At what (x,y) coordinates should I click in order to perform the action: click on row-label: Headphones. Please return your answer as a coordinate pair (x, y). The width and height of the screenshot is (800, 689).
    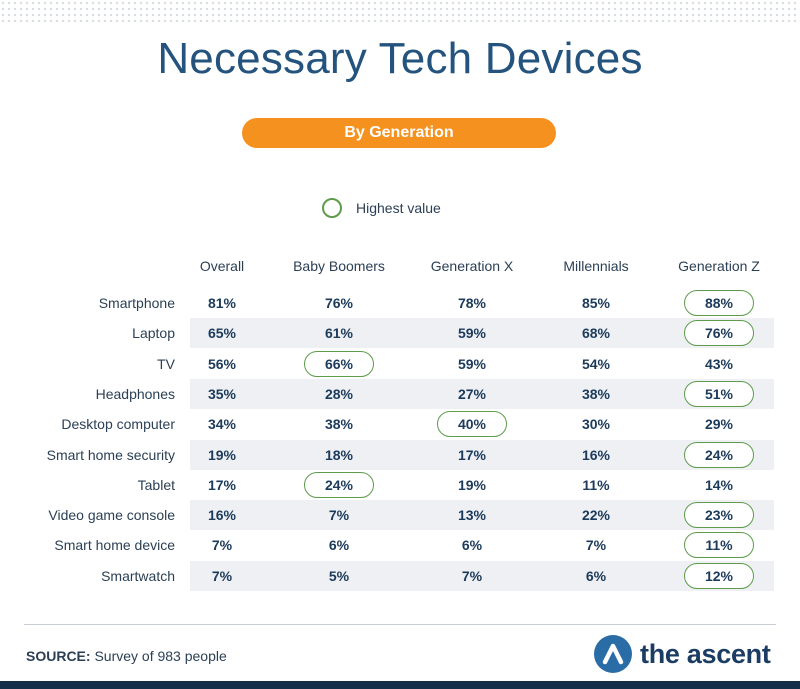
    Looking at the image, I should click on (135, 393).